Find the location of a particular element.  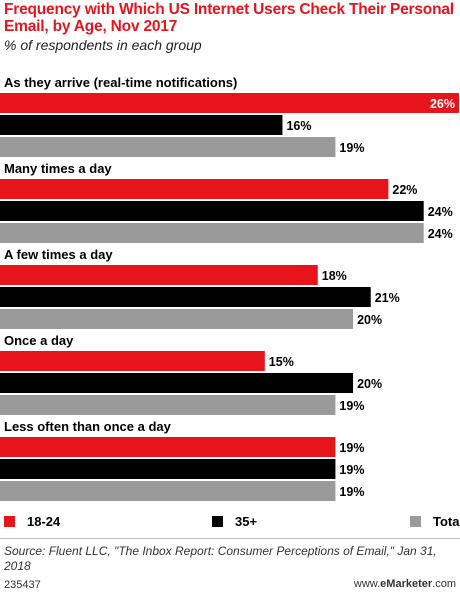

value-label-once-a-day-total: 19% is located at coordinates (351, 406).